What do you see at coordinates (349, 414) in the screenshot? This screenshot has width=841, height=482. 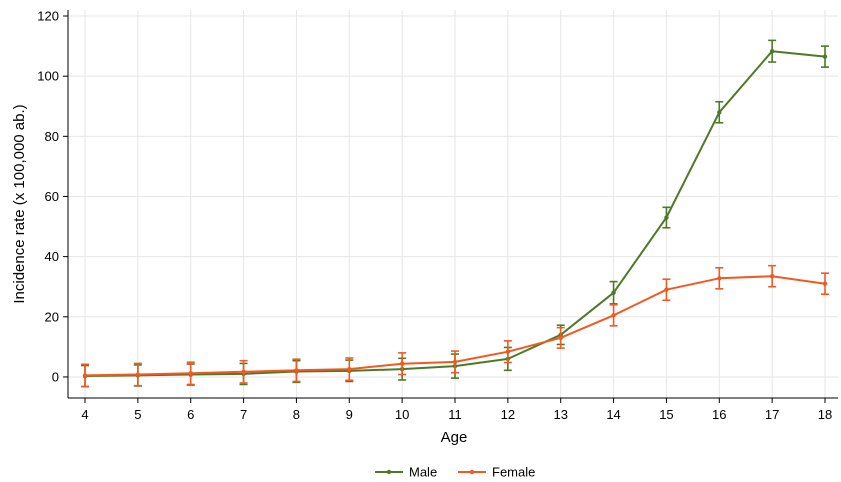 I see `x-tick-label: 9` at bounding box center [349, 414].